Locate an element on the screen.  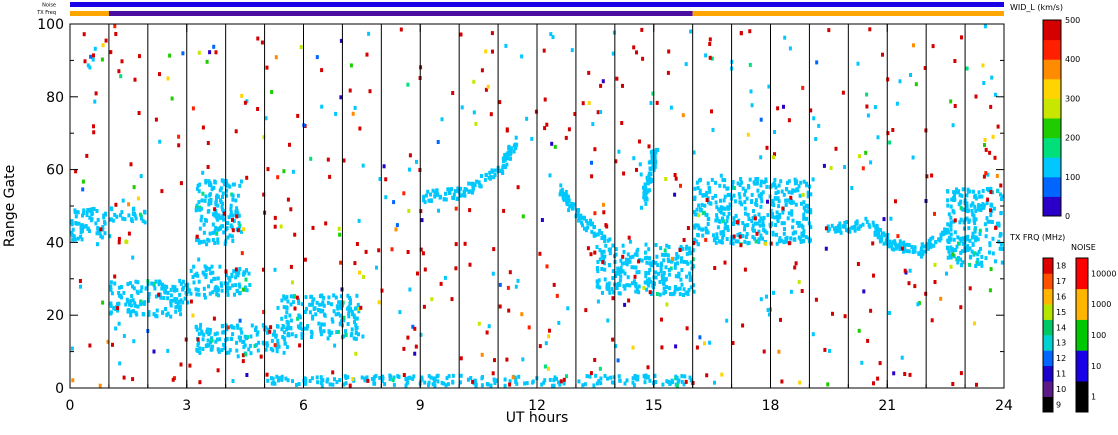
width-colorbar-swatch is located at coordinates (1052, 88).